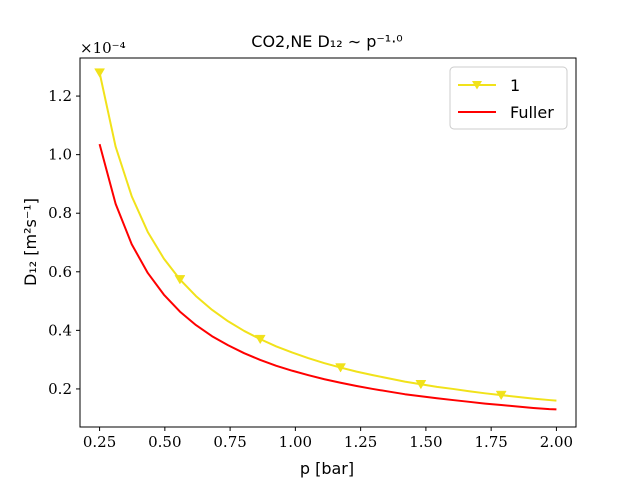 The width and height of the screenshot is (640, 480). Describe the element at coordinates (328, 439) in the screenshot. I see `x-axis: 0.25 0.50 0.75 1.00 1.25 1.50 1.75 2.00` at that location.